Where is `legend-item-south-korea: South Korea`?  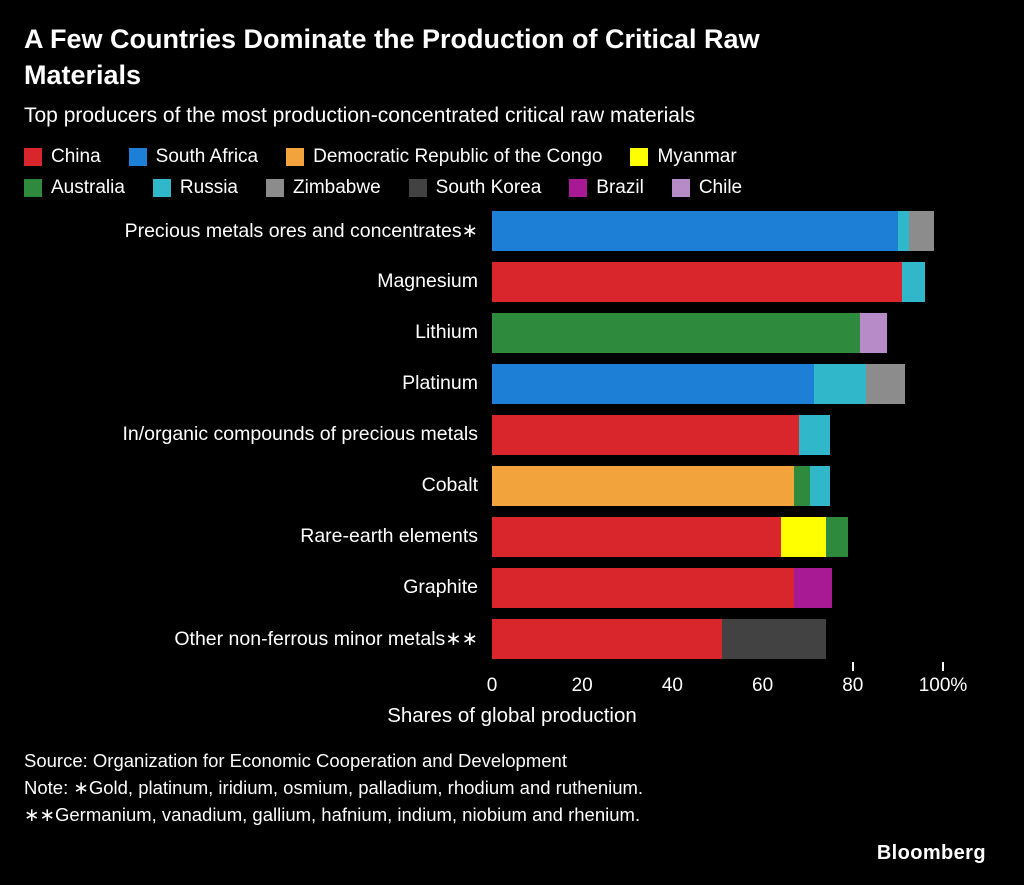 legend-item-south-korea: South Korea is located at coordinates (475, 187).